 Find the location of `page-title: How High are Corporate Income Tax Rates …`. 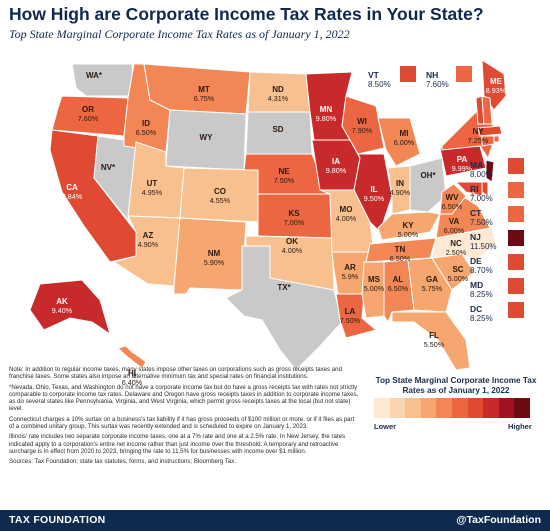

page-title: How High are Corporate Income Tax Rates … is located at coordinates (246, 14).